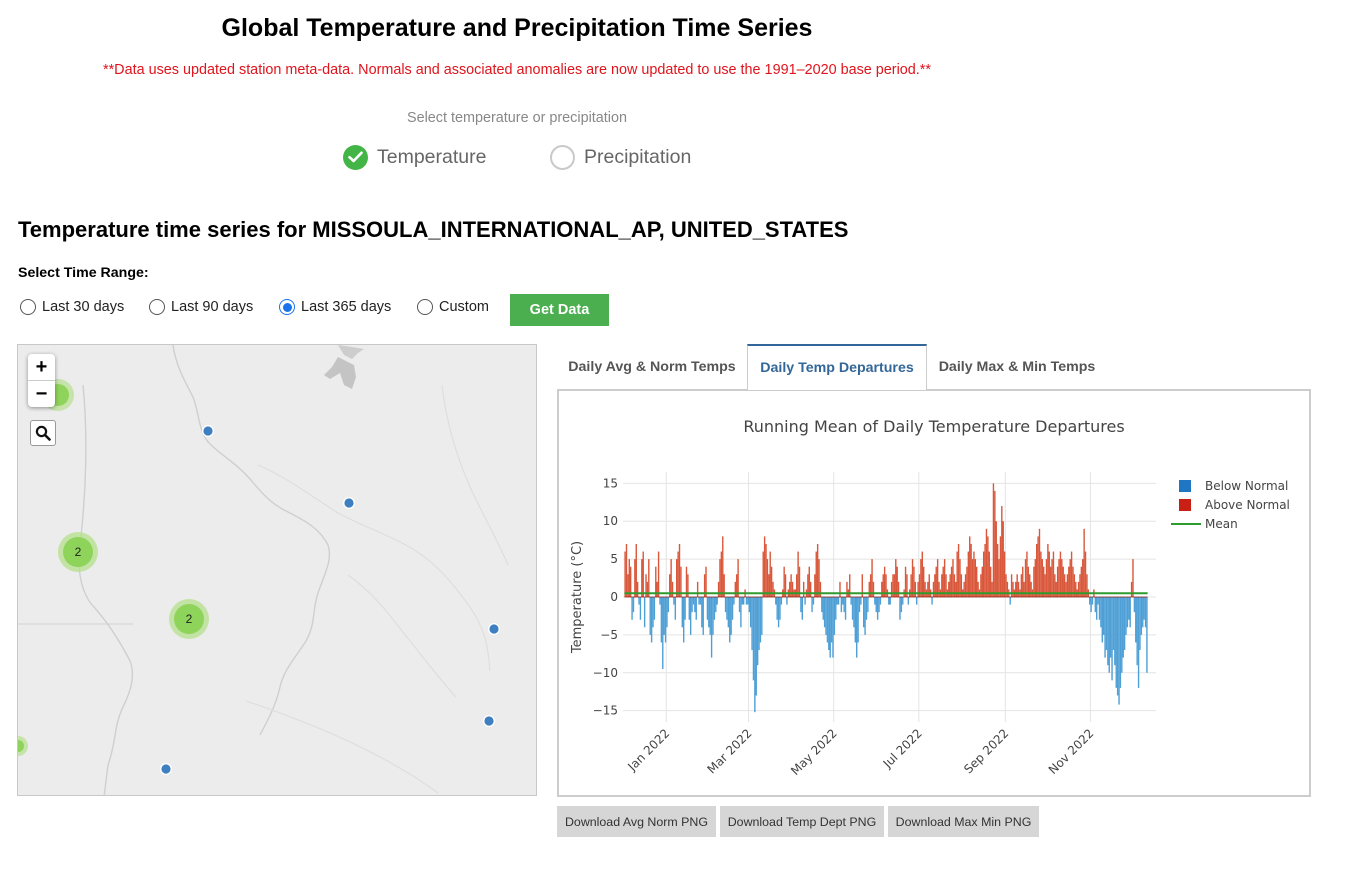  I want to click on range-option-30-days: Last 30 days, so click(72, 307).